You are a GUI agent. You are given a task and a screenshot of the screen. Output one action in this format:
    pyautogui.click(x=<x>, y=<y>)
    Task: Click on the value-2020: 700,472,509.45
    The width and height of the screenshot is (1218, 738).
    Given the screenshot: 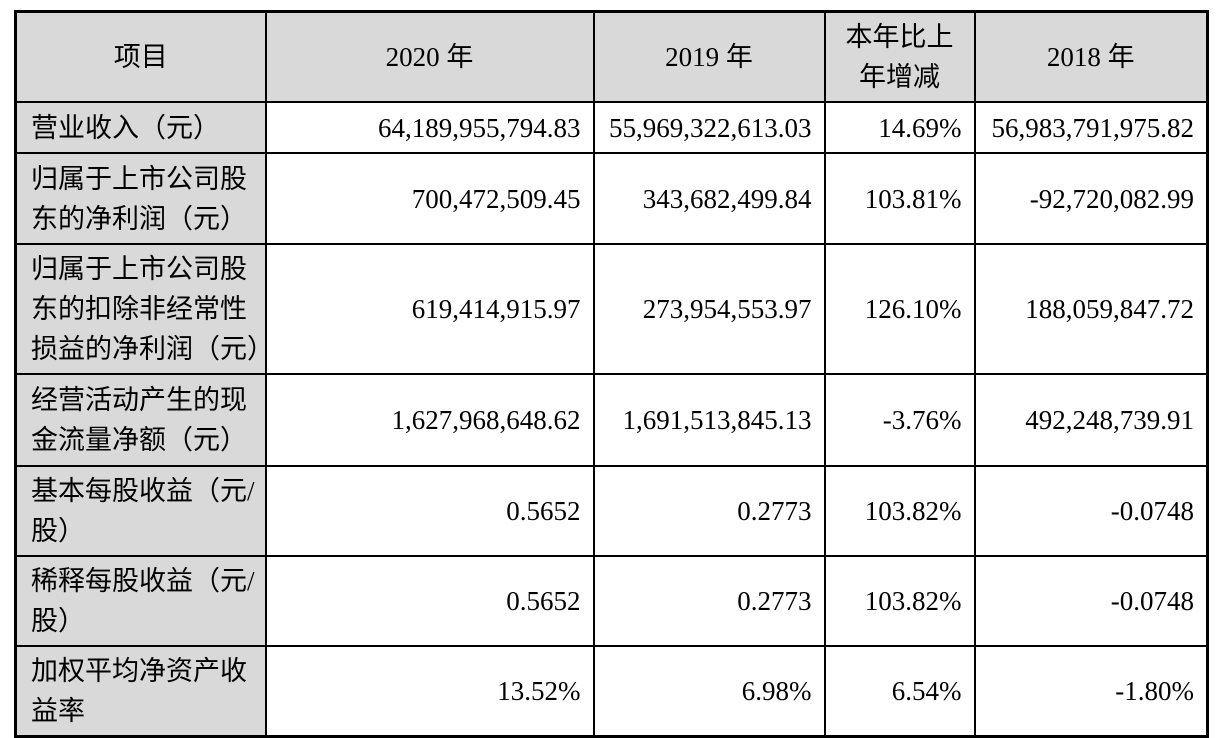 What is the action you would take?
    pyautogui.click(x=429, y=198)
    